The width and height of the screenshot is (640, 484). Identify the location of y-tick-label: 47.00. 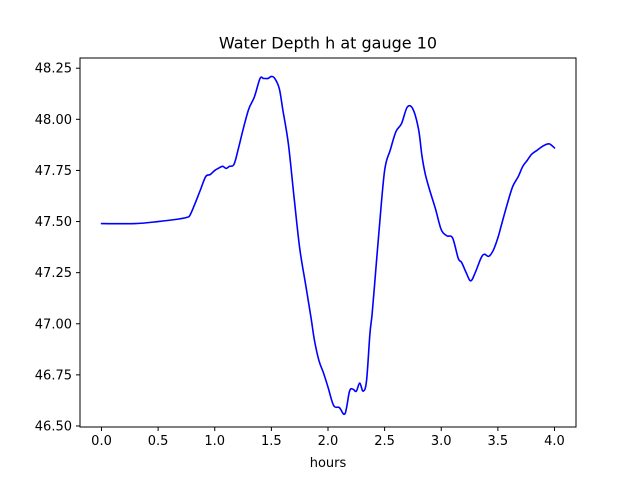
(53, 324).